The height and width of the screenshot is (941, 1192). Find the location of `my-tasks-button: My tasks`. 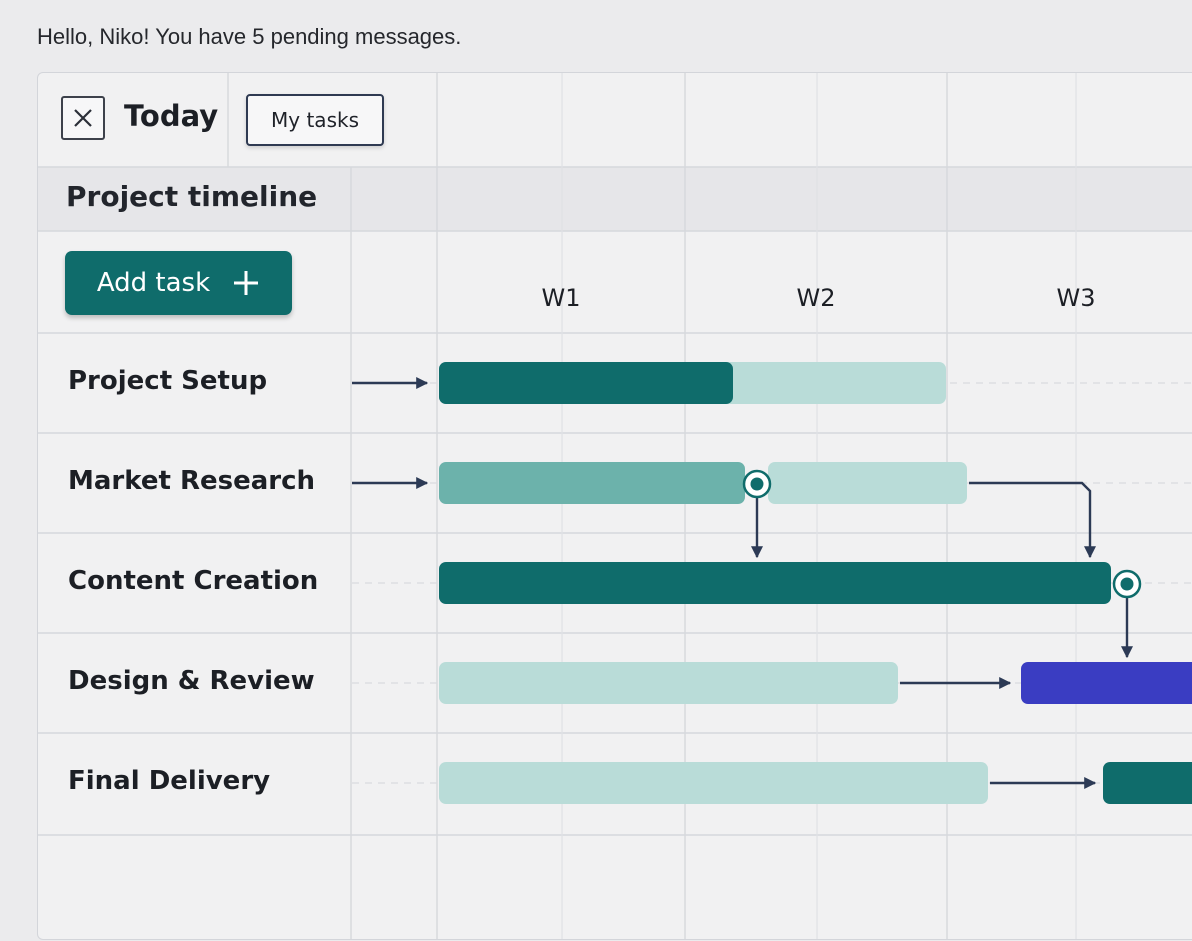

my-tasks-button: My tasks is located at coordinates (315, 120).